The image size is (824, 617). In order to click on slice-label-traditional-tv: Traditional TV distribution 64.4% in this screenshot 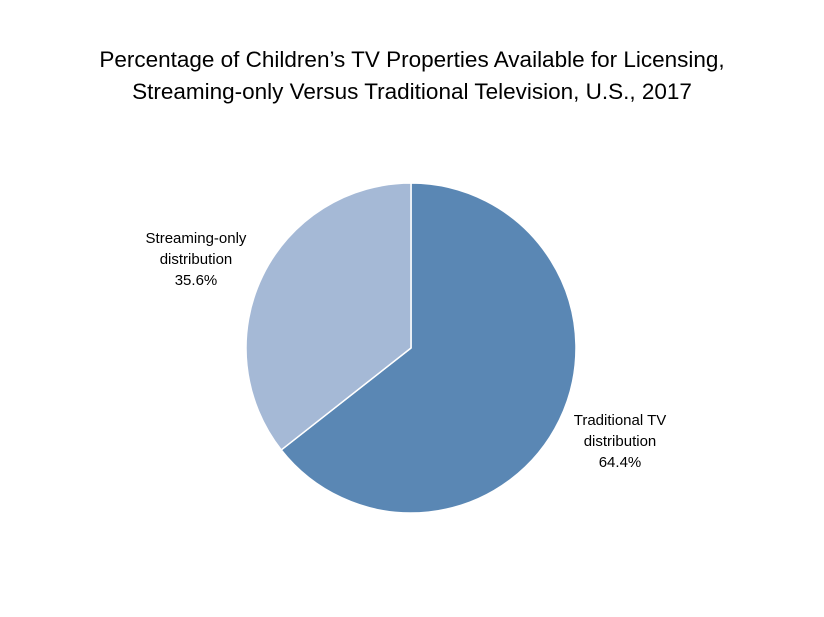, I will do `click(620, 441)`.